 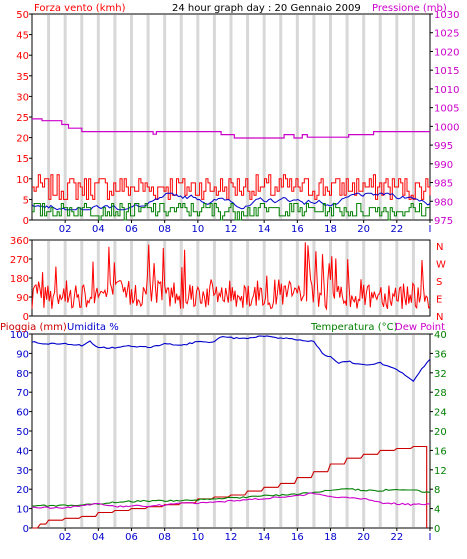 What do you see at coordinates (164, 229) in the screenshot?
I see `x-tick-label: 08` at bounding box center [164, 229].